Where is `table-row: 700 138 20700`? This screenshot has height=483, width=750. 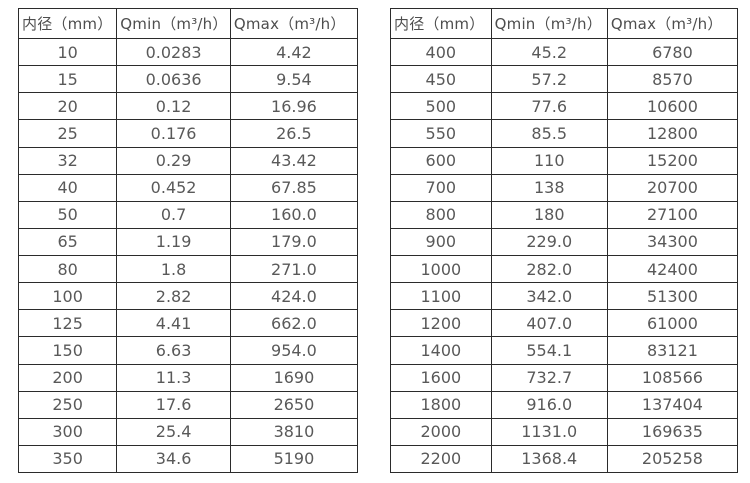 table-row: 700 138 20700 is located at coordinates (564, 187).